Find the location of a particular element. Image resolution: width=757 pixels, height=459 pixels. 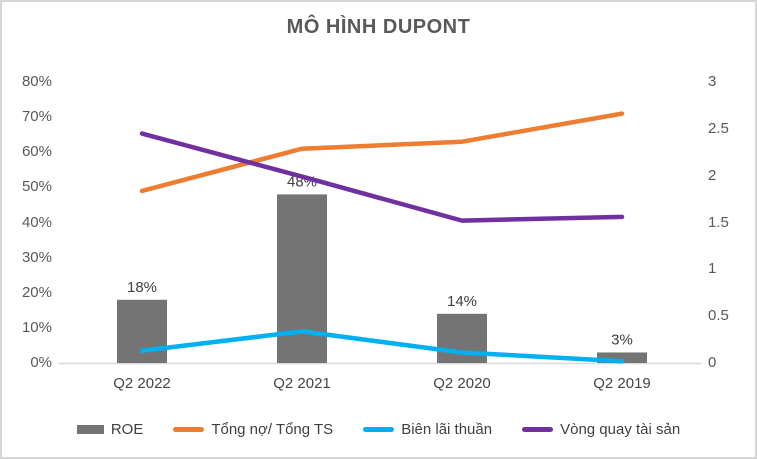

y-axis-left-tick-label: 80% is located at coordinates (36, 81).